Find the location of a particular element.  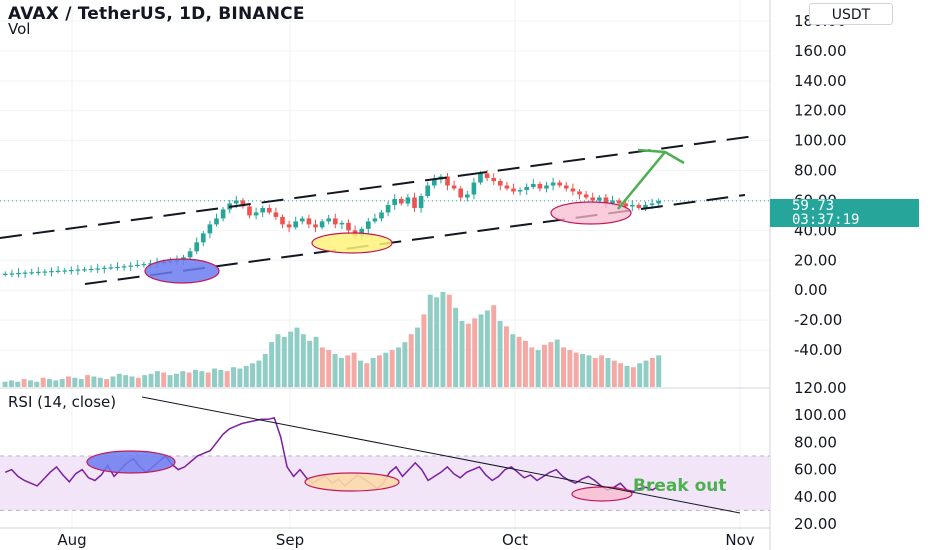

rsi-tick-label: 80.00 is located at coordinates (815, 442).